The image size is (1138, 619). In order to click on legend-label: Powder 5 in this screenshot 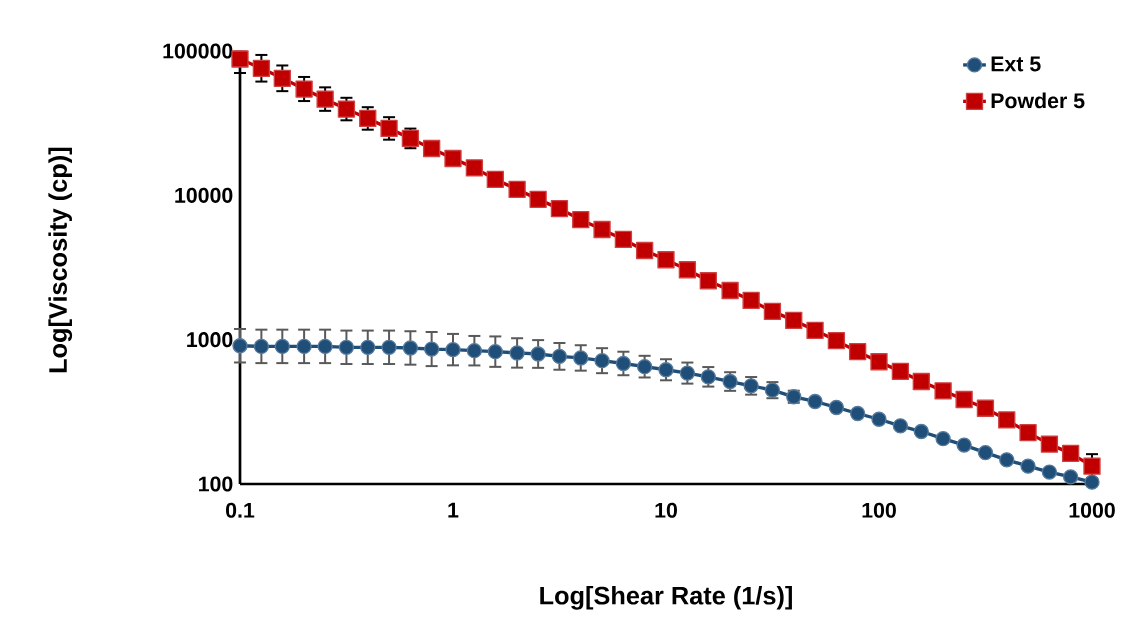, I will do `click(1038, 100)`.